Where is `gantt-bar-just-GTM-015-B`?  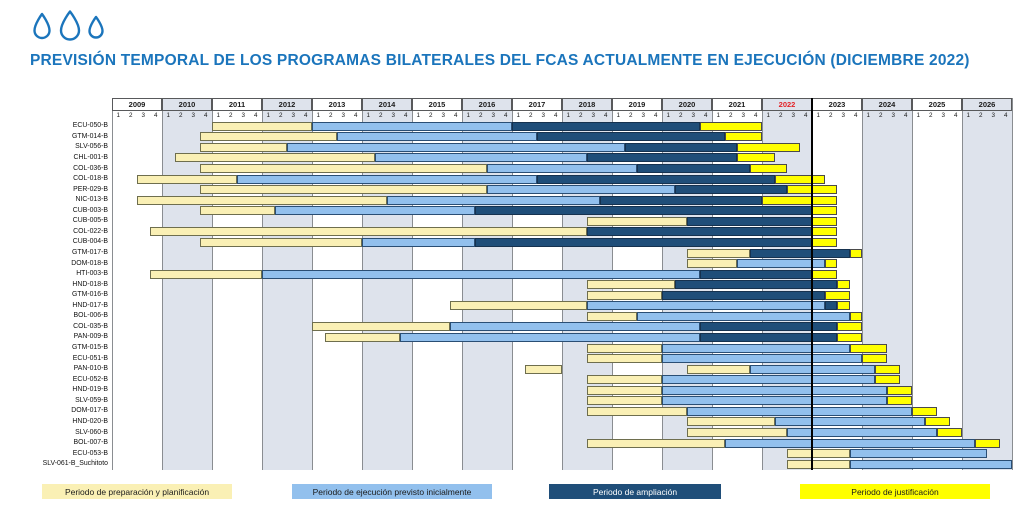
gantt-bar-just-GTM-015-B is located at coordinates (868, 348).